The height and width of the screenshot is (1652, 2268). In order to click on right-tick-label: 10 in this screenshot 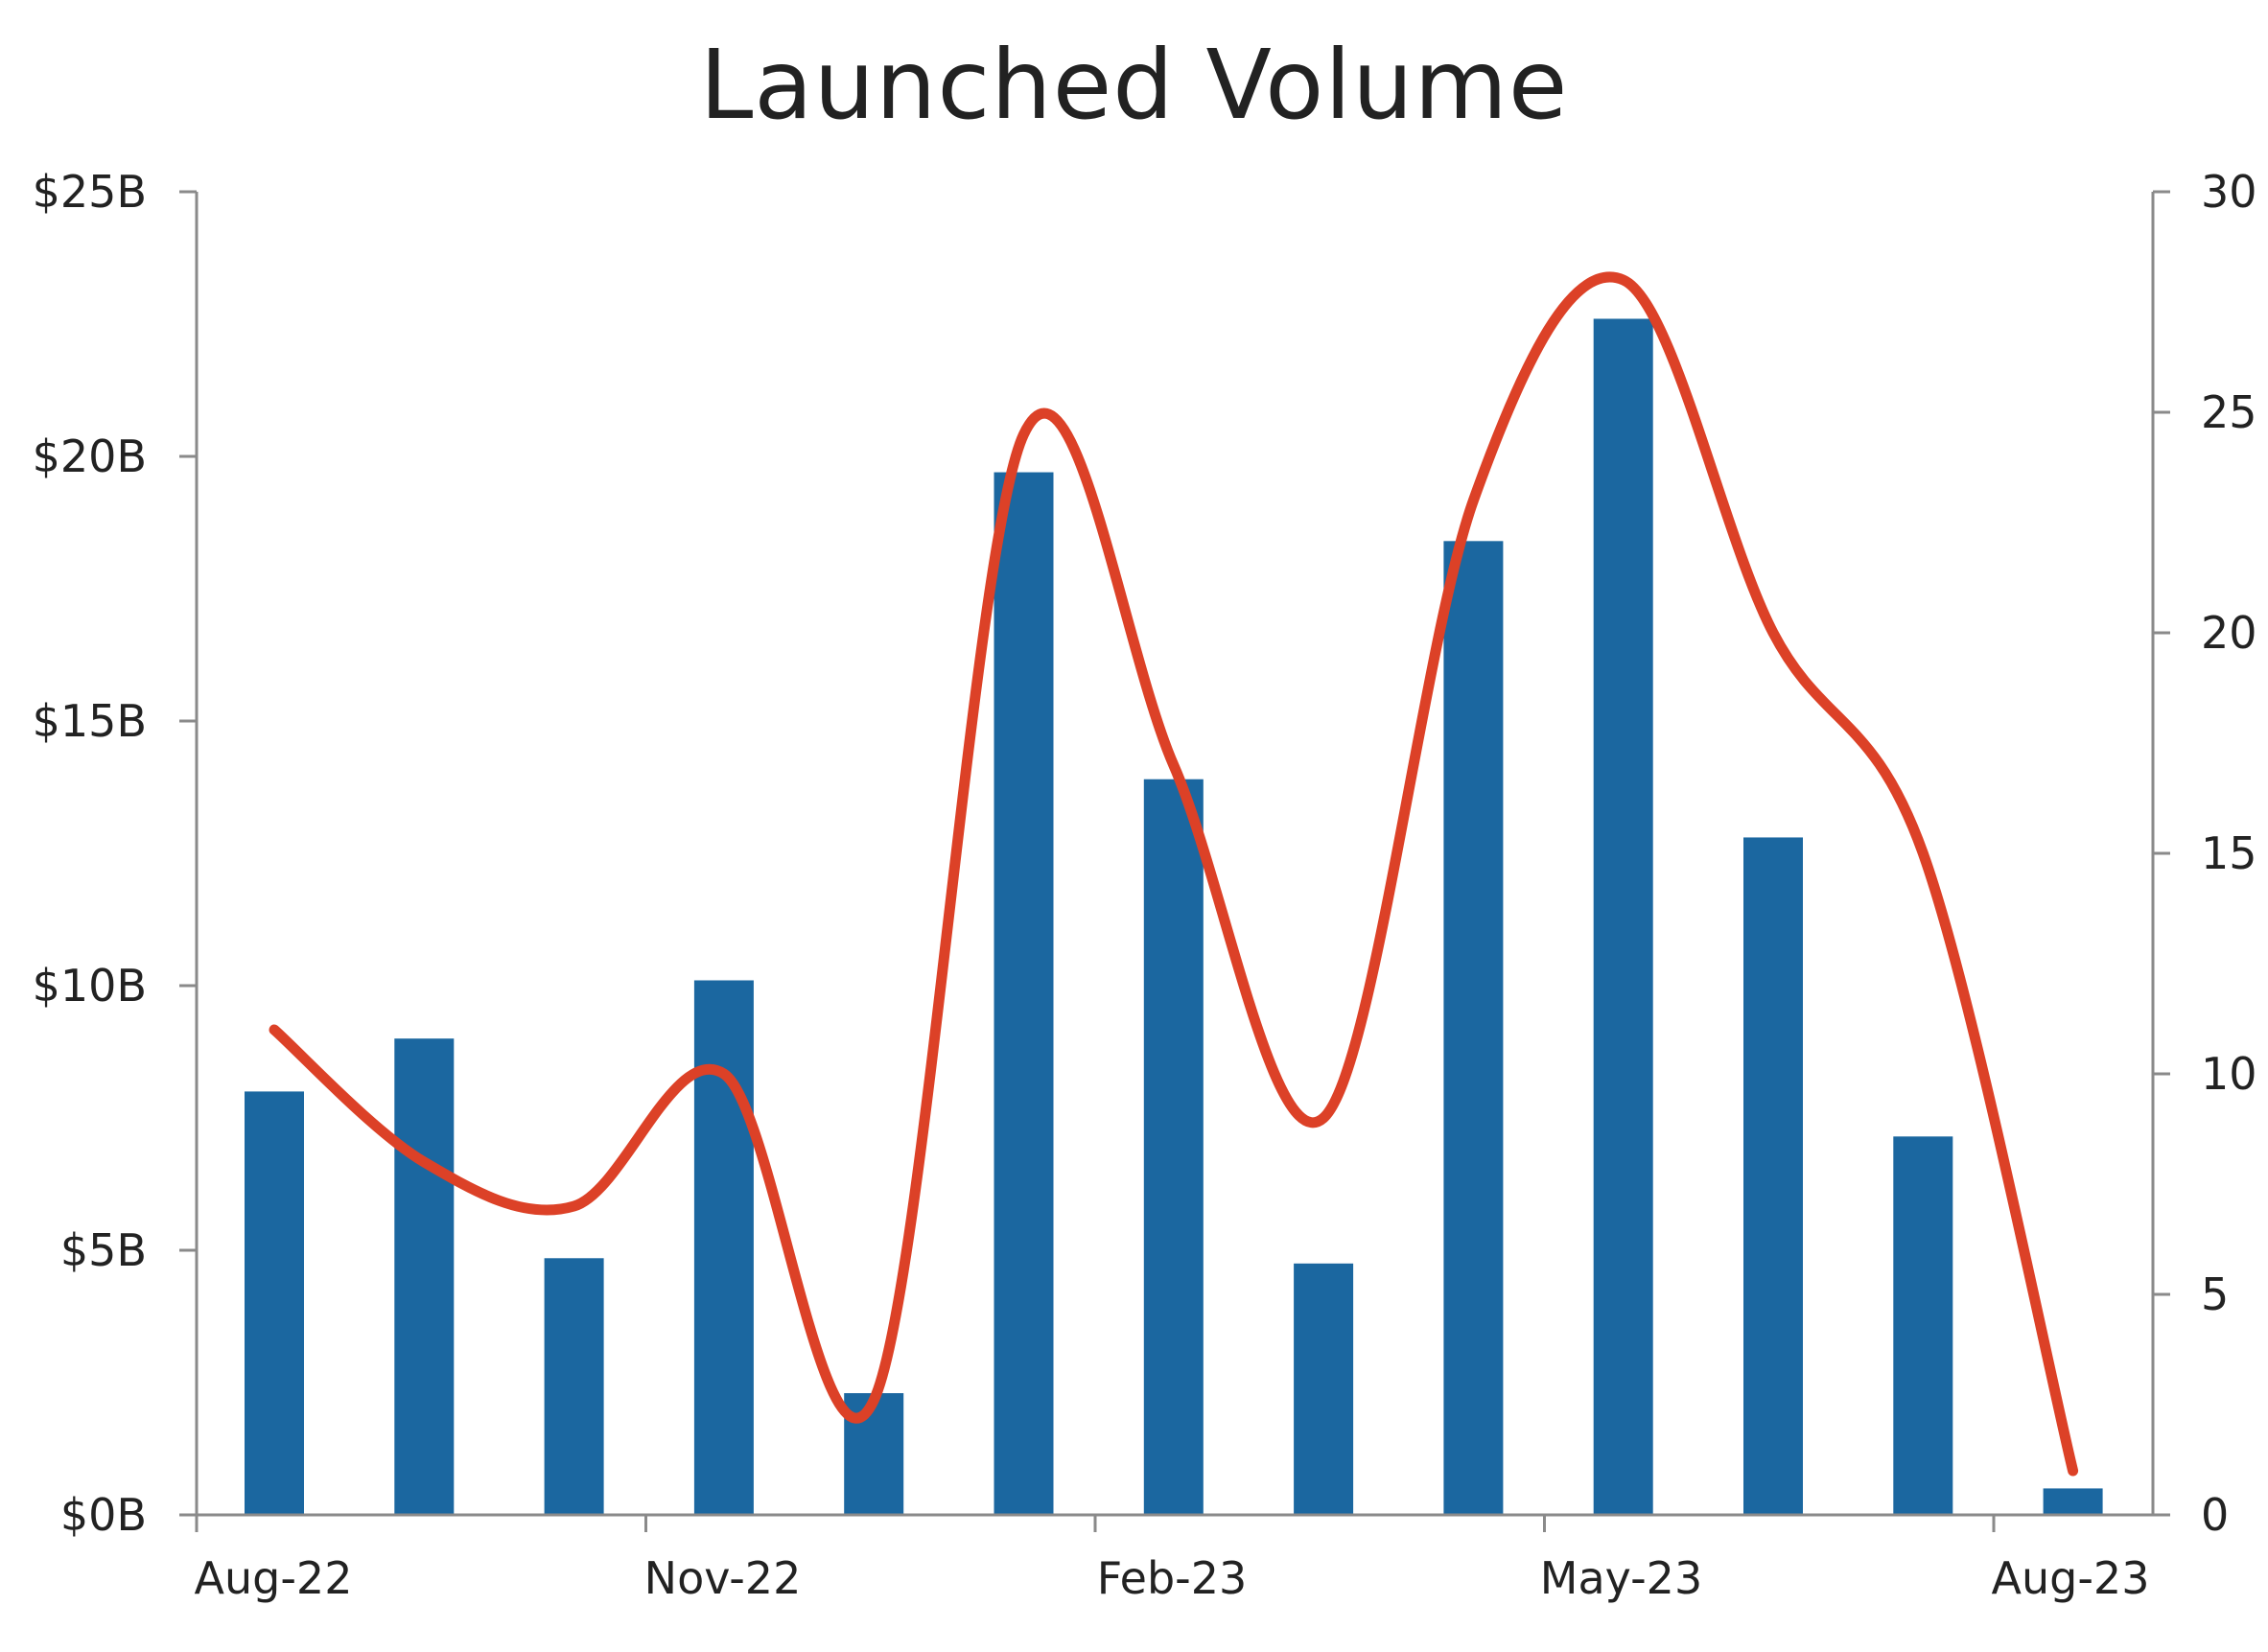, I will do `click(2229, 1074)`.